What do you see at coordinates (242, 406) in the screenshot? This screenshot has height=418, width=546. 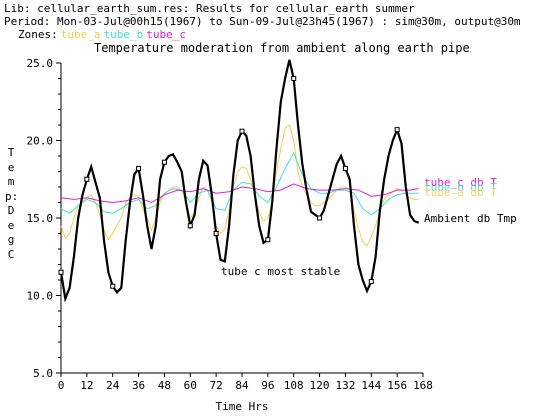 I see `x-axis-label: Time Hrs` at bounding box center [242, 406].